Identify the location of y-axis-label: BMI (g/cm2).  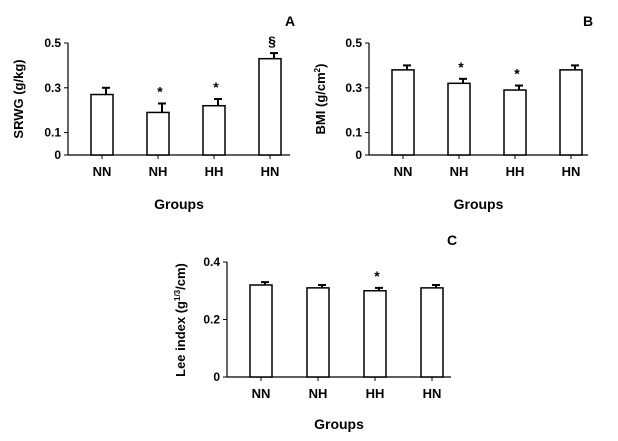
(320, 99).